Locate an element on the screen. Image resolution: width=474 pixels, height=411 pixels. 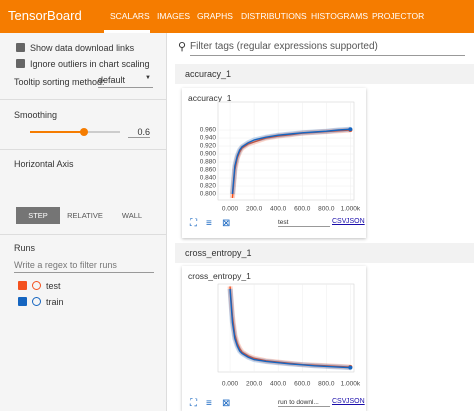
select-value: test is located at coordinates (283, 222).